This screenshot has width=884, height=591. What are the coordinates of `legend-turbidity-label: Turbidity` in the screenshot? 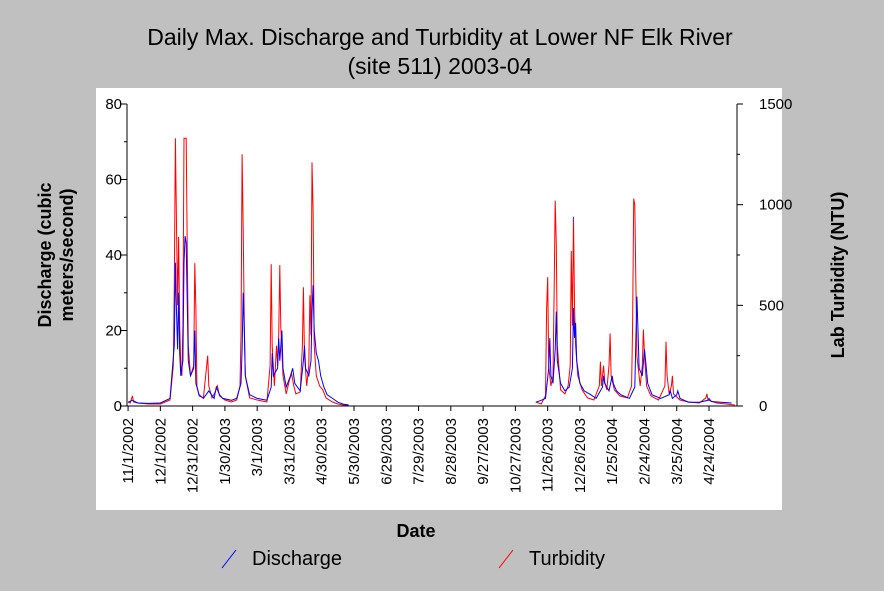 It's located at (567, 559).